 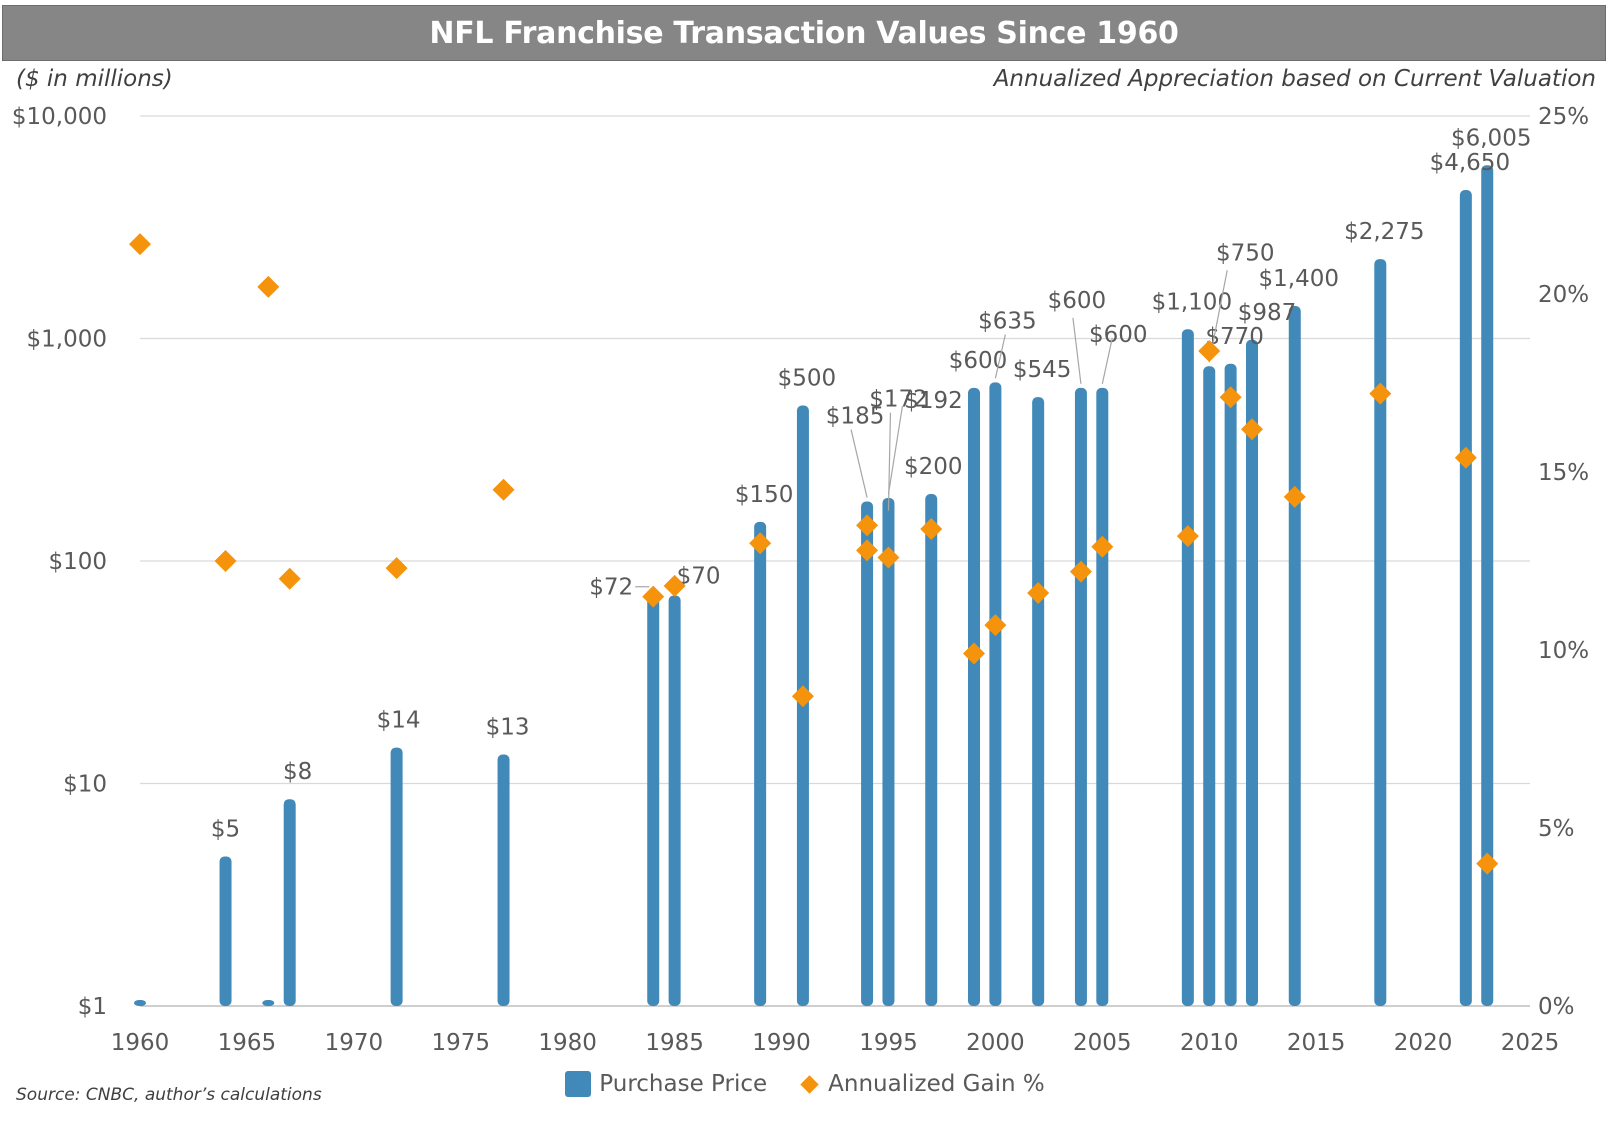 What do you see at coordinates (1491, 138) in the screenshot?
I see `bar-data-label: $6,005` at bounding box center [1491, 138].